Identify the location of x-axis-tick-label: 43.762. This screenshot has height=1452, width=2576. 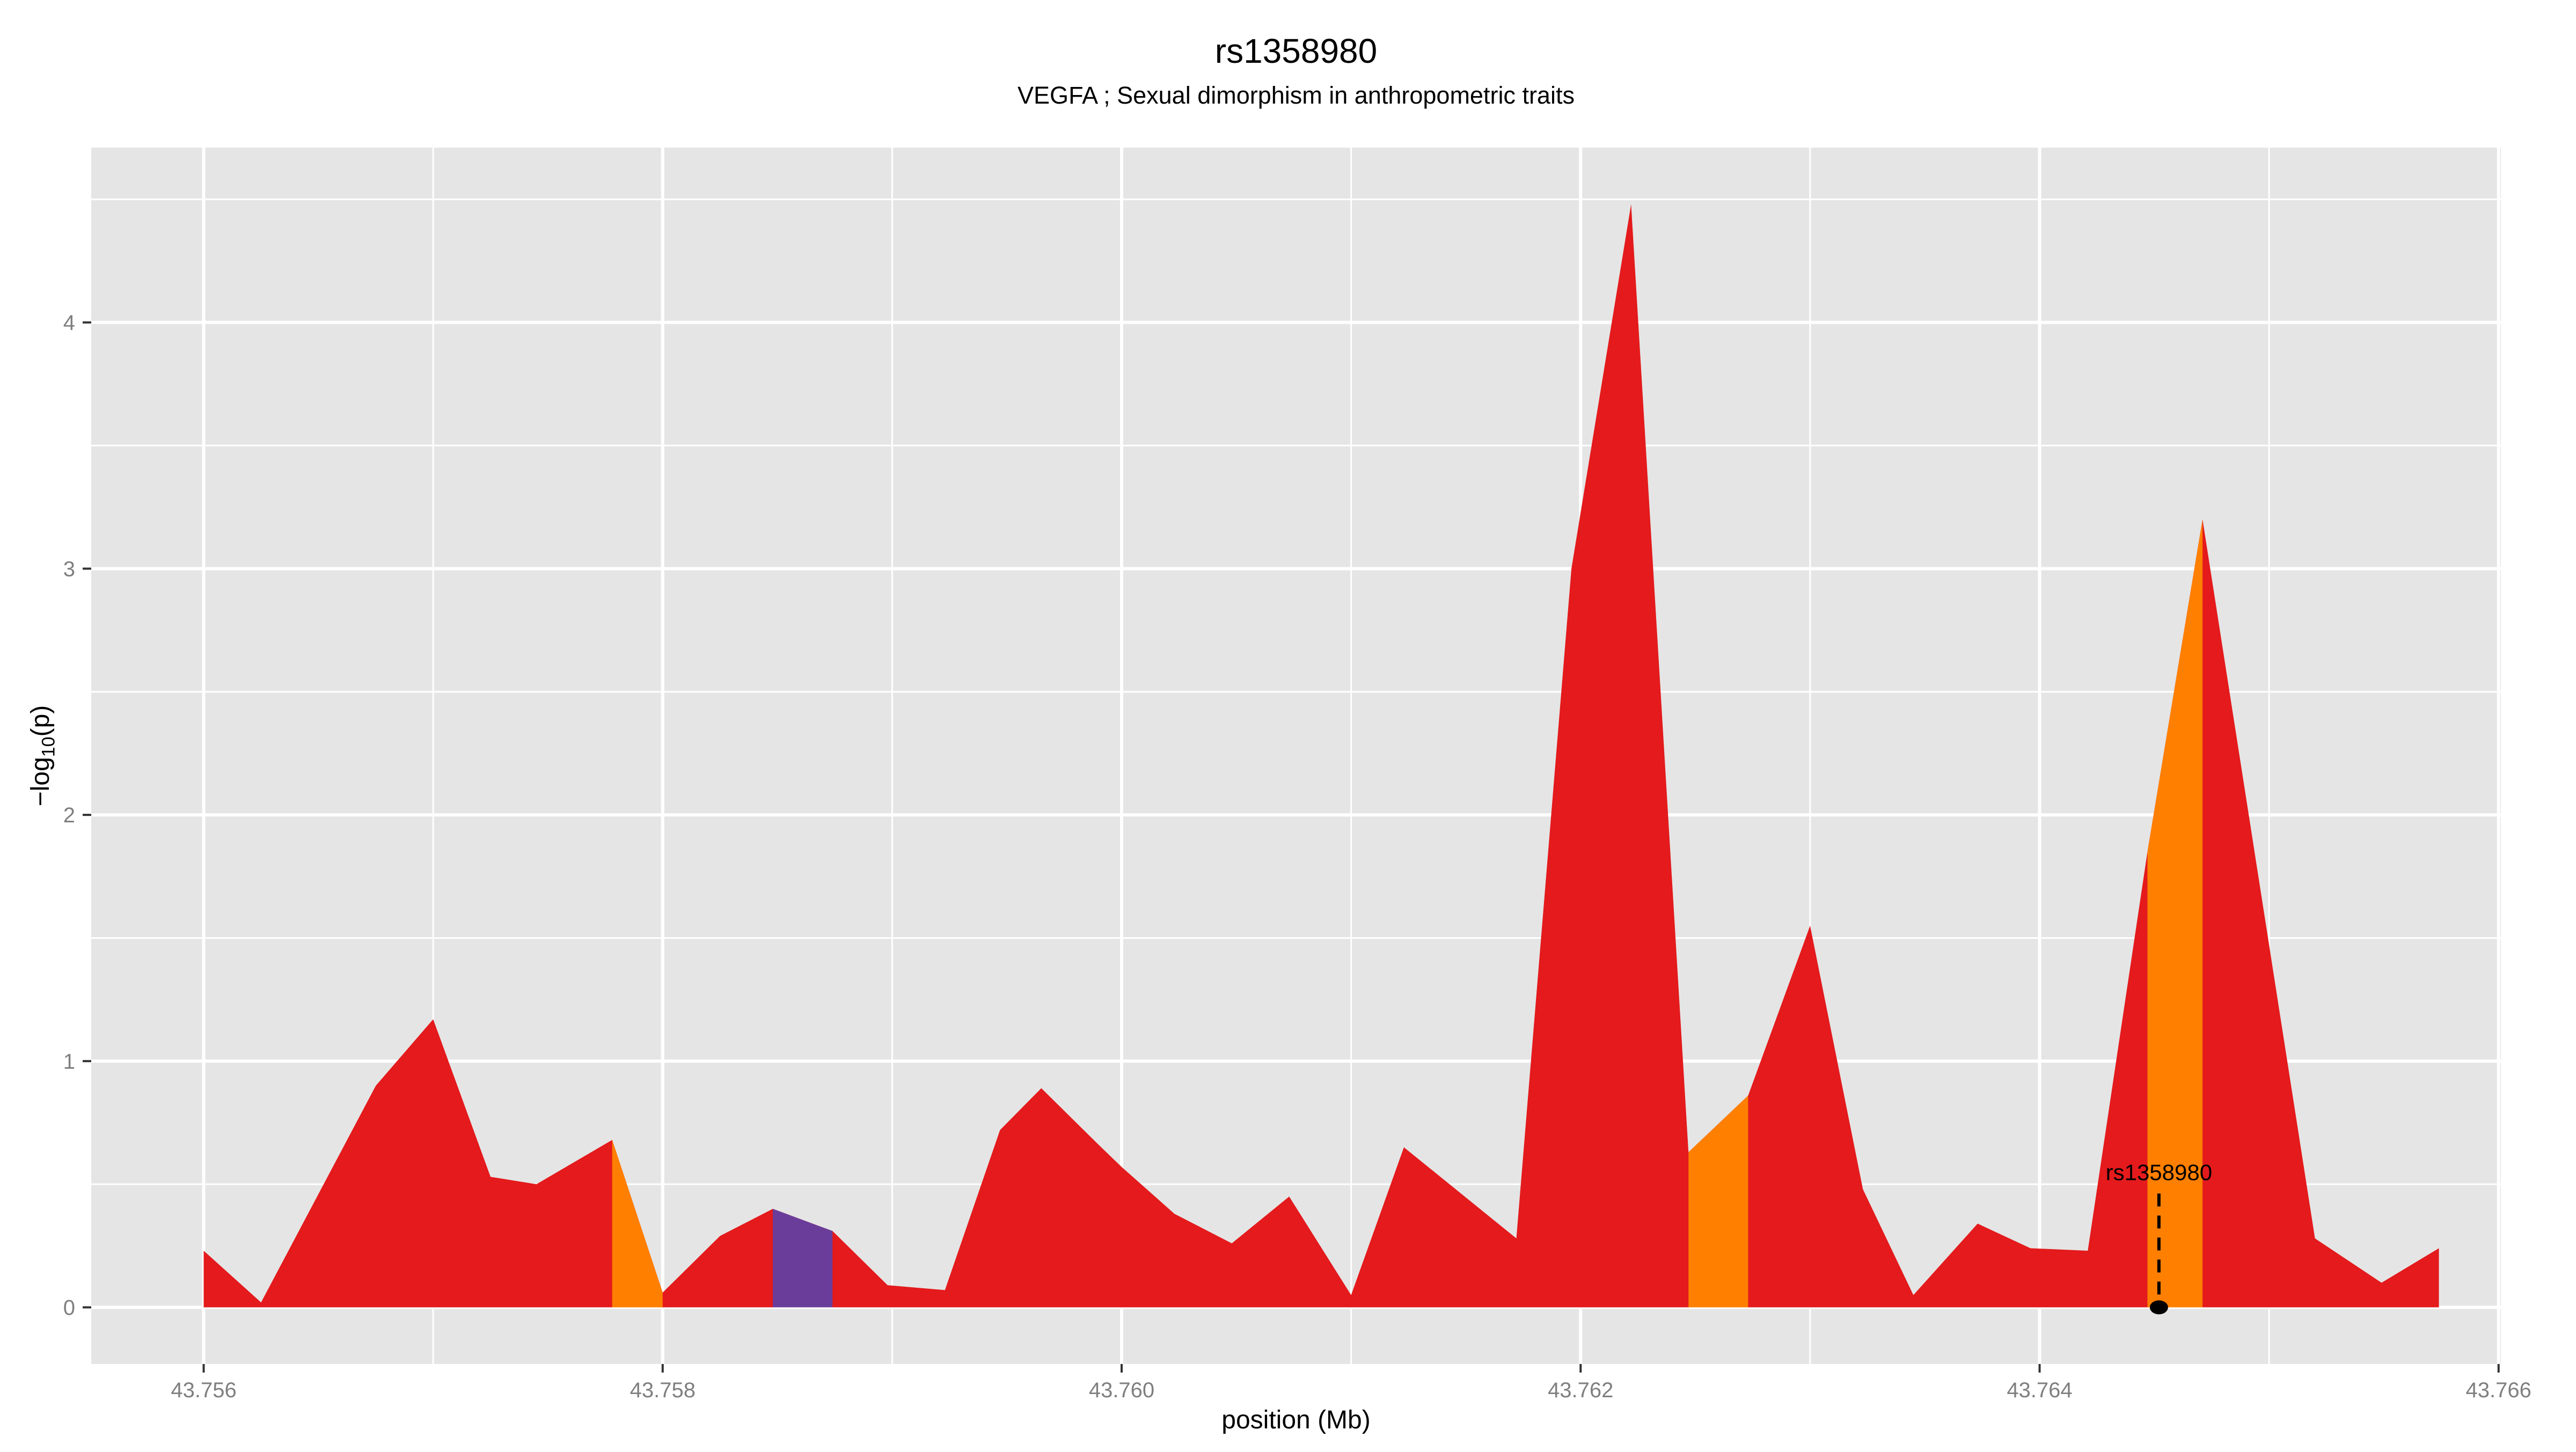
(1580, 1390).